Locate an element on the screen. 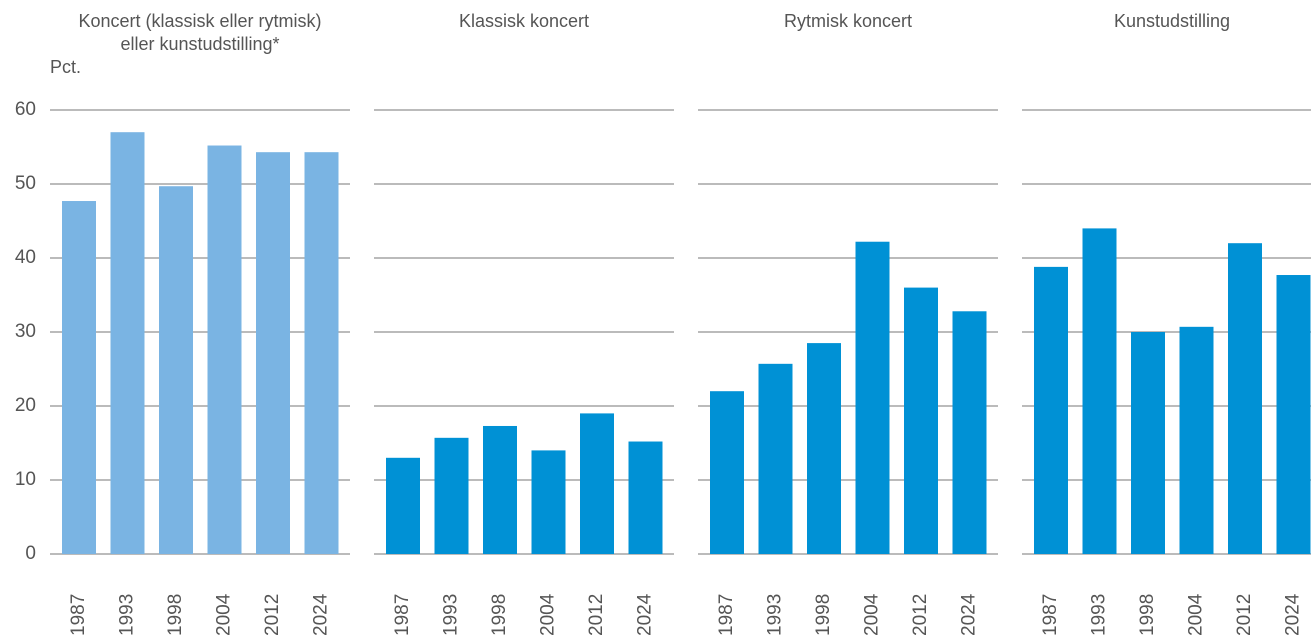  y-tick-label: 60 is located at coordinates (25, 109).